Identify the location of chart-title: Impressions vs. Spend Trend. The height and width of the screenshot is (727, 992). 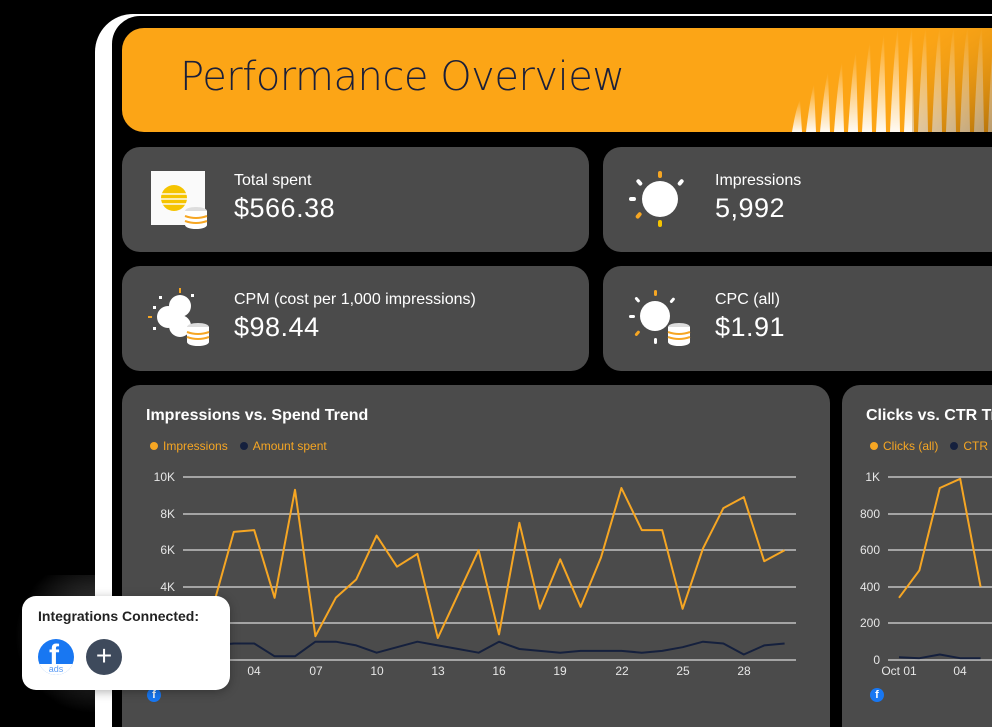
(257, 415).